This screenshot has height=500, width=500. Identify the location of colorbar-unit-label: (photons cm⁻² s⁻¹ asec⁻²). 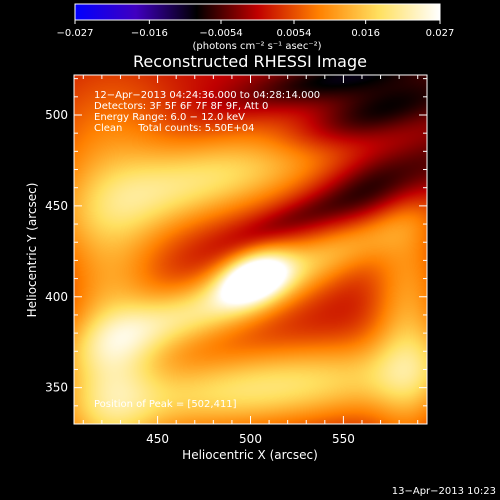
(256, 46).